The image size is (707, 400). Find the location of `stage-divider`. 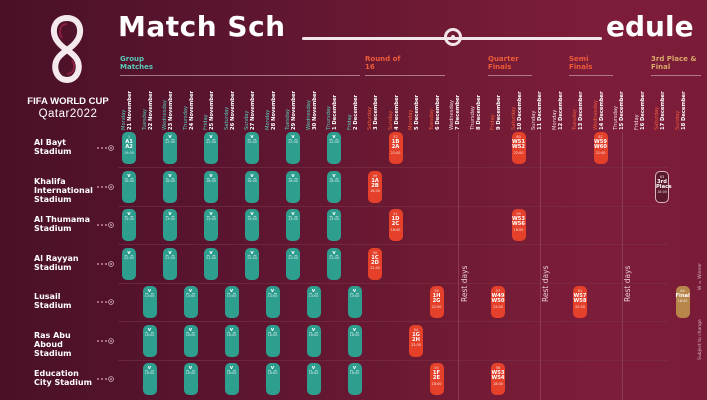

stage-divider is located at coordinates (510, 75).